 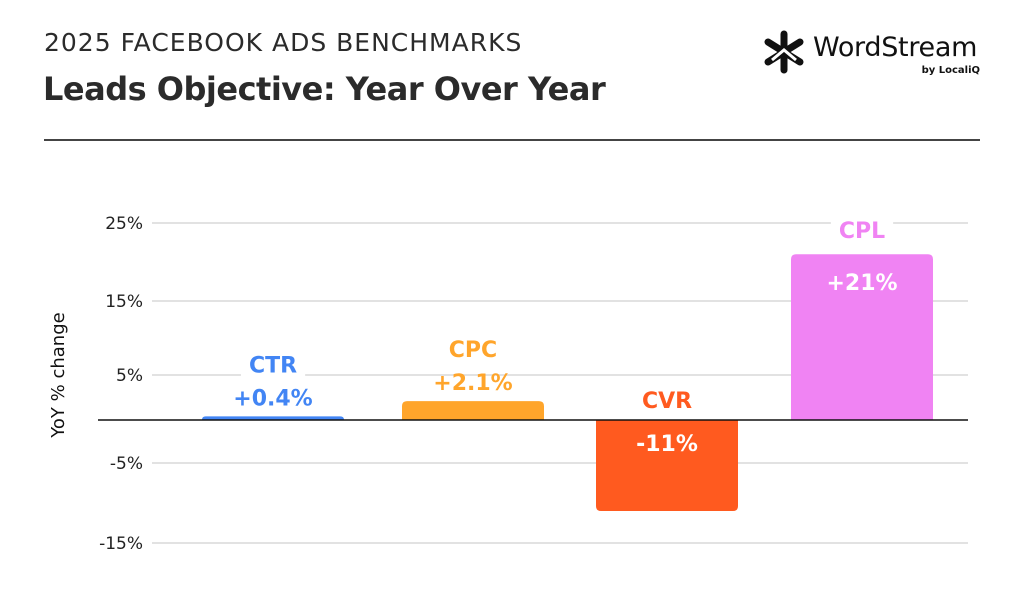 What do you see at coordinates (58, 375) in the screenshot?
I see `y-axis-label: YoY % change` at bounding box center [58, 375].